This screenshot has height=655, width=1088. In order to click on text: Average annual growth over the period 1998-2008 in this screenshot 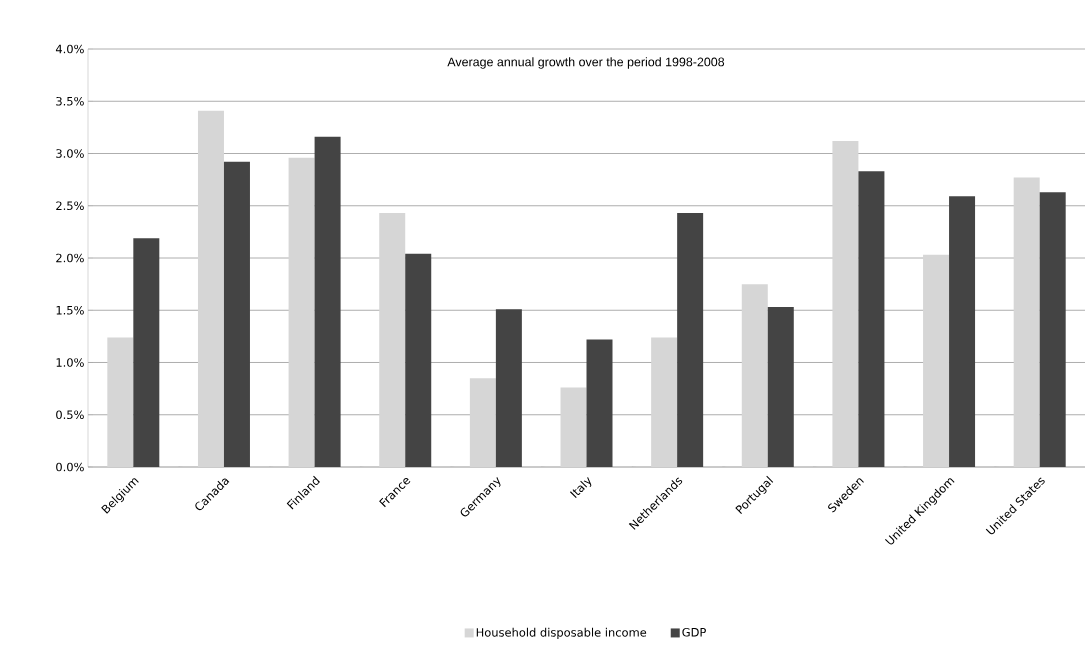, I will do `click(586, 63)`.